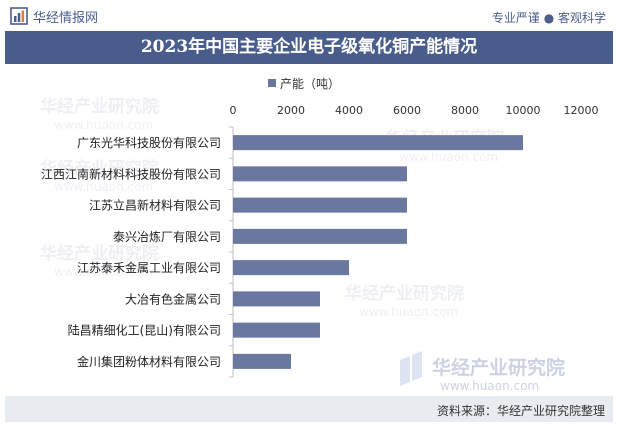 Image resolution: width=618 pixels, height=427 pixels. What do you see at coordinates (272, 83) in the screenshot?
I see `legend-swatch` at bounding box center [272, 83].